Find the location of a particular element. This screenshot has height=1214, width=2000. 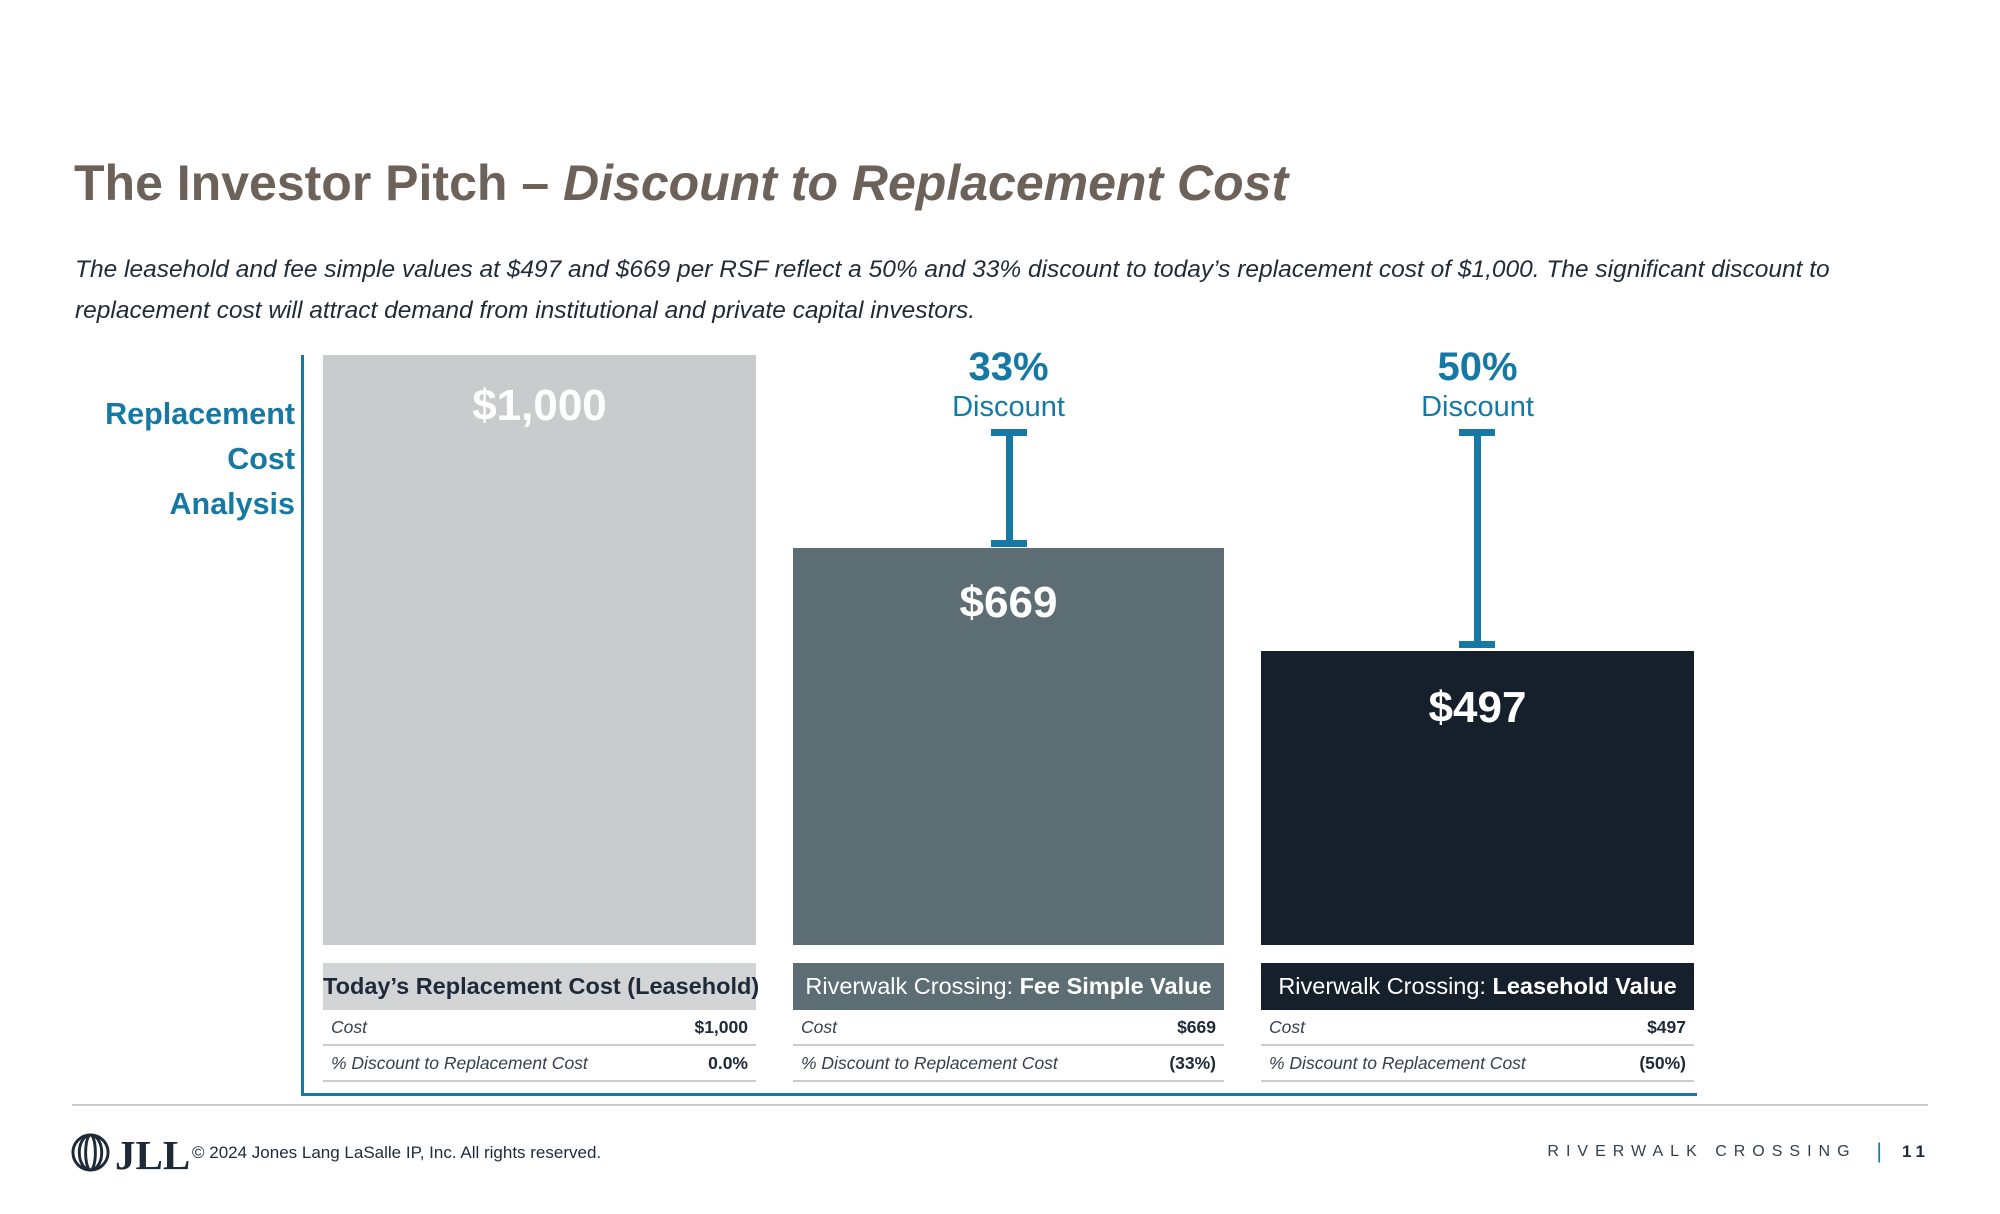

footer-right: RIVERWALK CROSSING | 11 is located at coordinates (1738, 1152).